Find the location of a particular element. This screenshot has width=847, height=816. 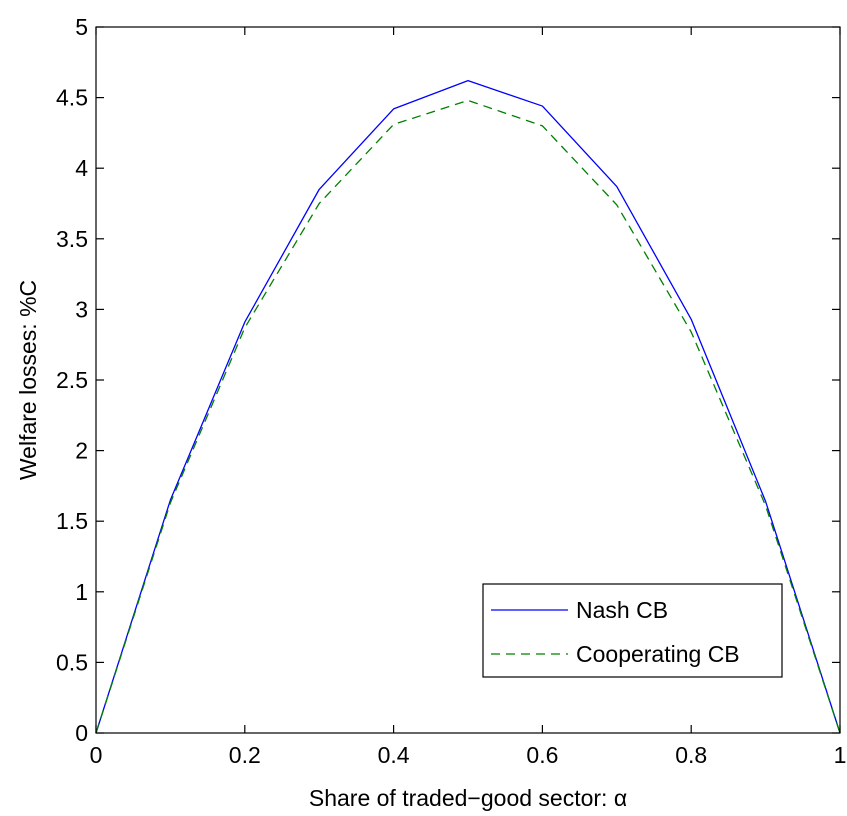

y-axis-label: Welfare losses: %C is located at coordinates (28, 380).